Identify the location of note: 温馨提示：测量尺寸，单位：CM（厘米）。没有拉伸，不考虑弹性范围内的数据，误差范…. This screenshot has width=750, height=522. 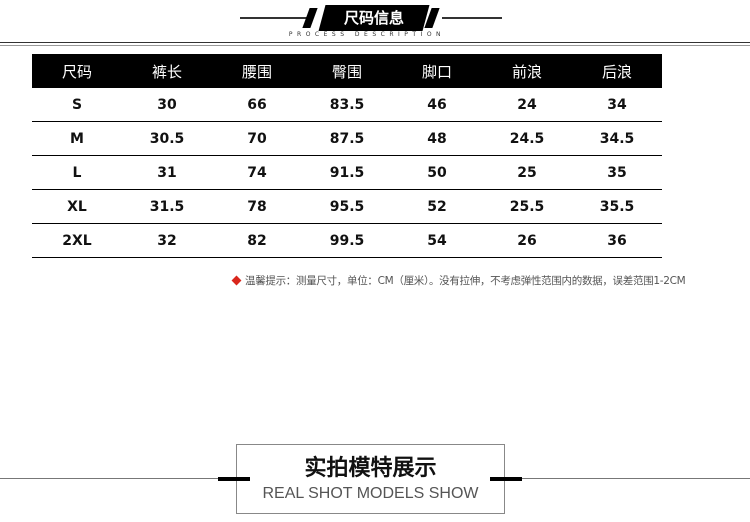
(465, 281).